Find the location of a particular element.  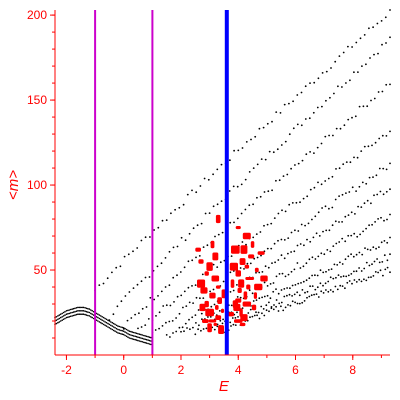

y-tick-label: 200 is located at coordinates (37, 15).